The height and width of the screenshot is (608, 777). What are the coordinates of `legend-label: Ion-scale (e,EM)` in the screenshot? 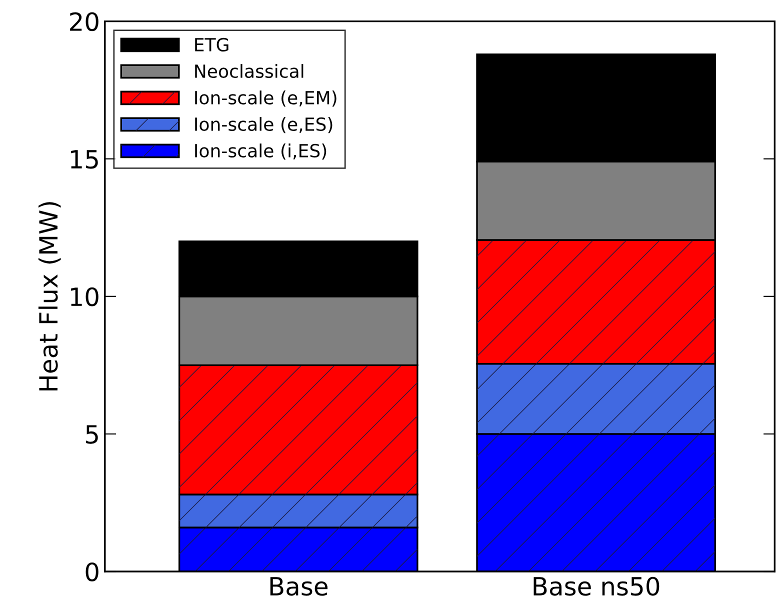 It's located at (265, 98).